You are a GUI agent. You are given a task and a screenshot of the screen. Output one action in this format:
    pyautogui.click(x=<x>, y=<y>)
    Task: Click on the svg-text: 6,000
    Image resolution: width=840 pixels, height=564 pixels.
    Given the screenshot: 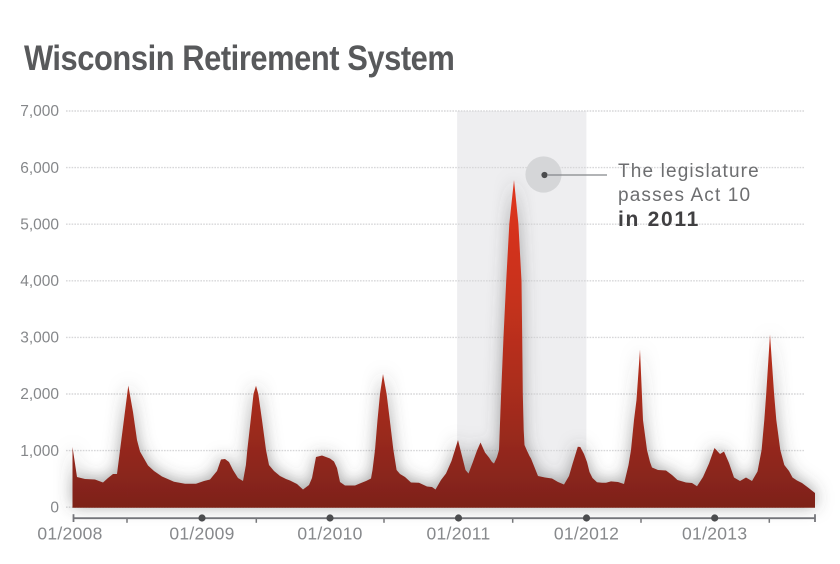 What is the action you would take?
    pyautogui.click(x=39, y=168)
    